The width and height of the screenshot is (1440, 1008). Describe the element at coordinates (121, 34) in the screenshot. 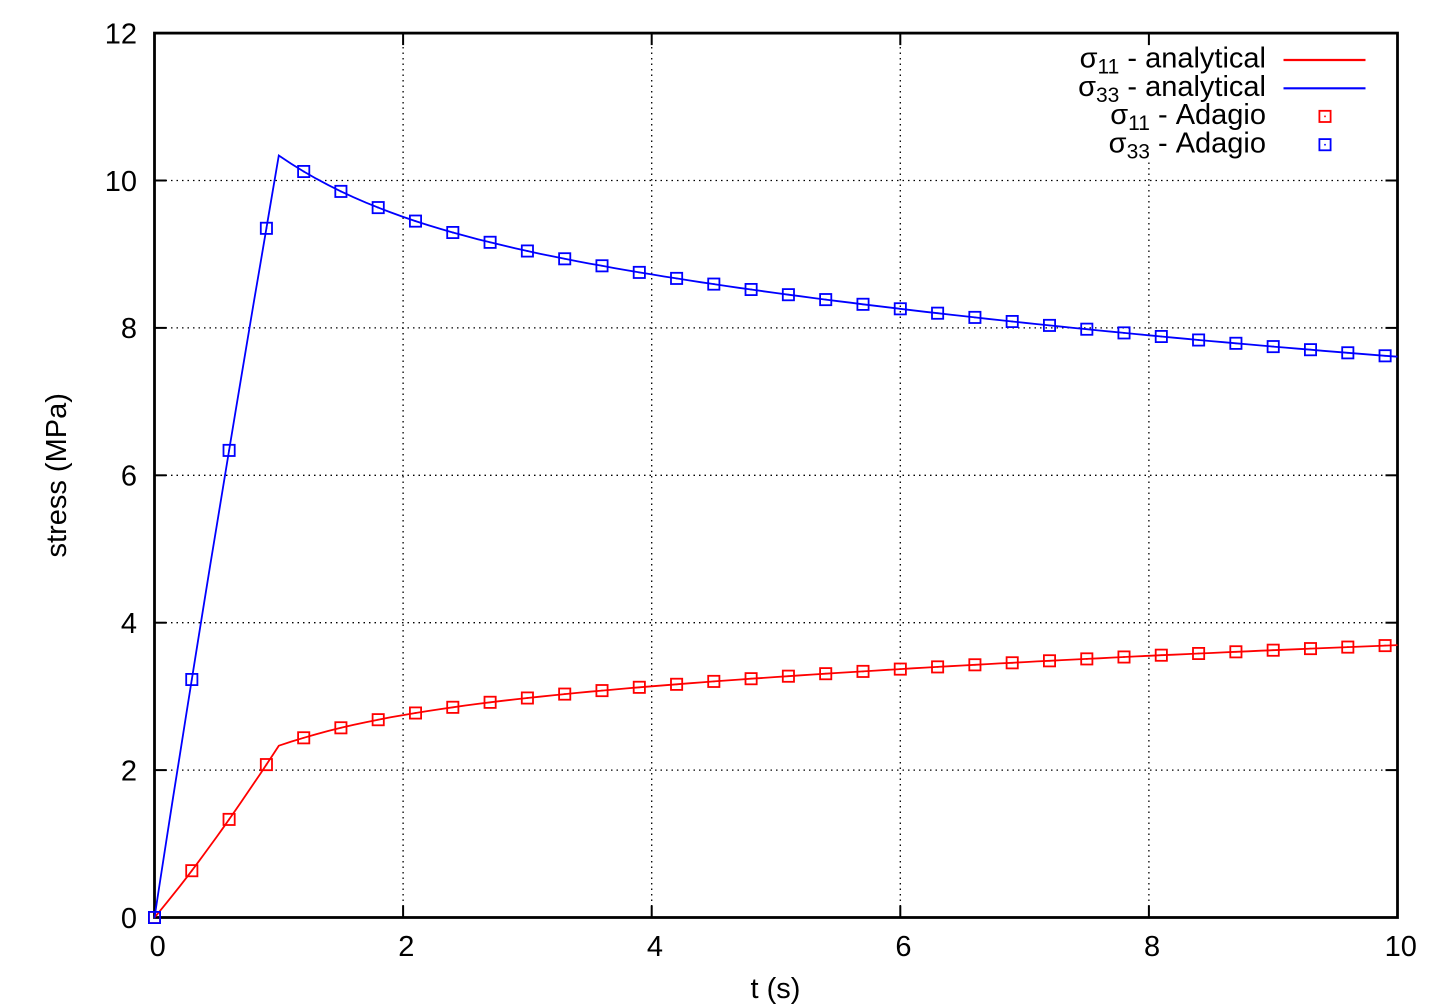

I see `svg-text: 12` at that location.